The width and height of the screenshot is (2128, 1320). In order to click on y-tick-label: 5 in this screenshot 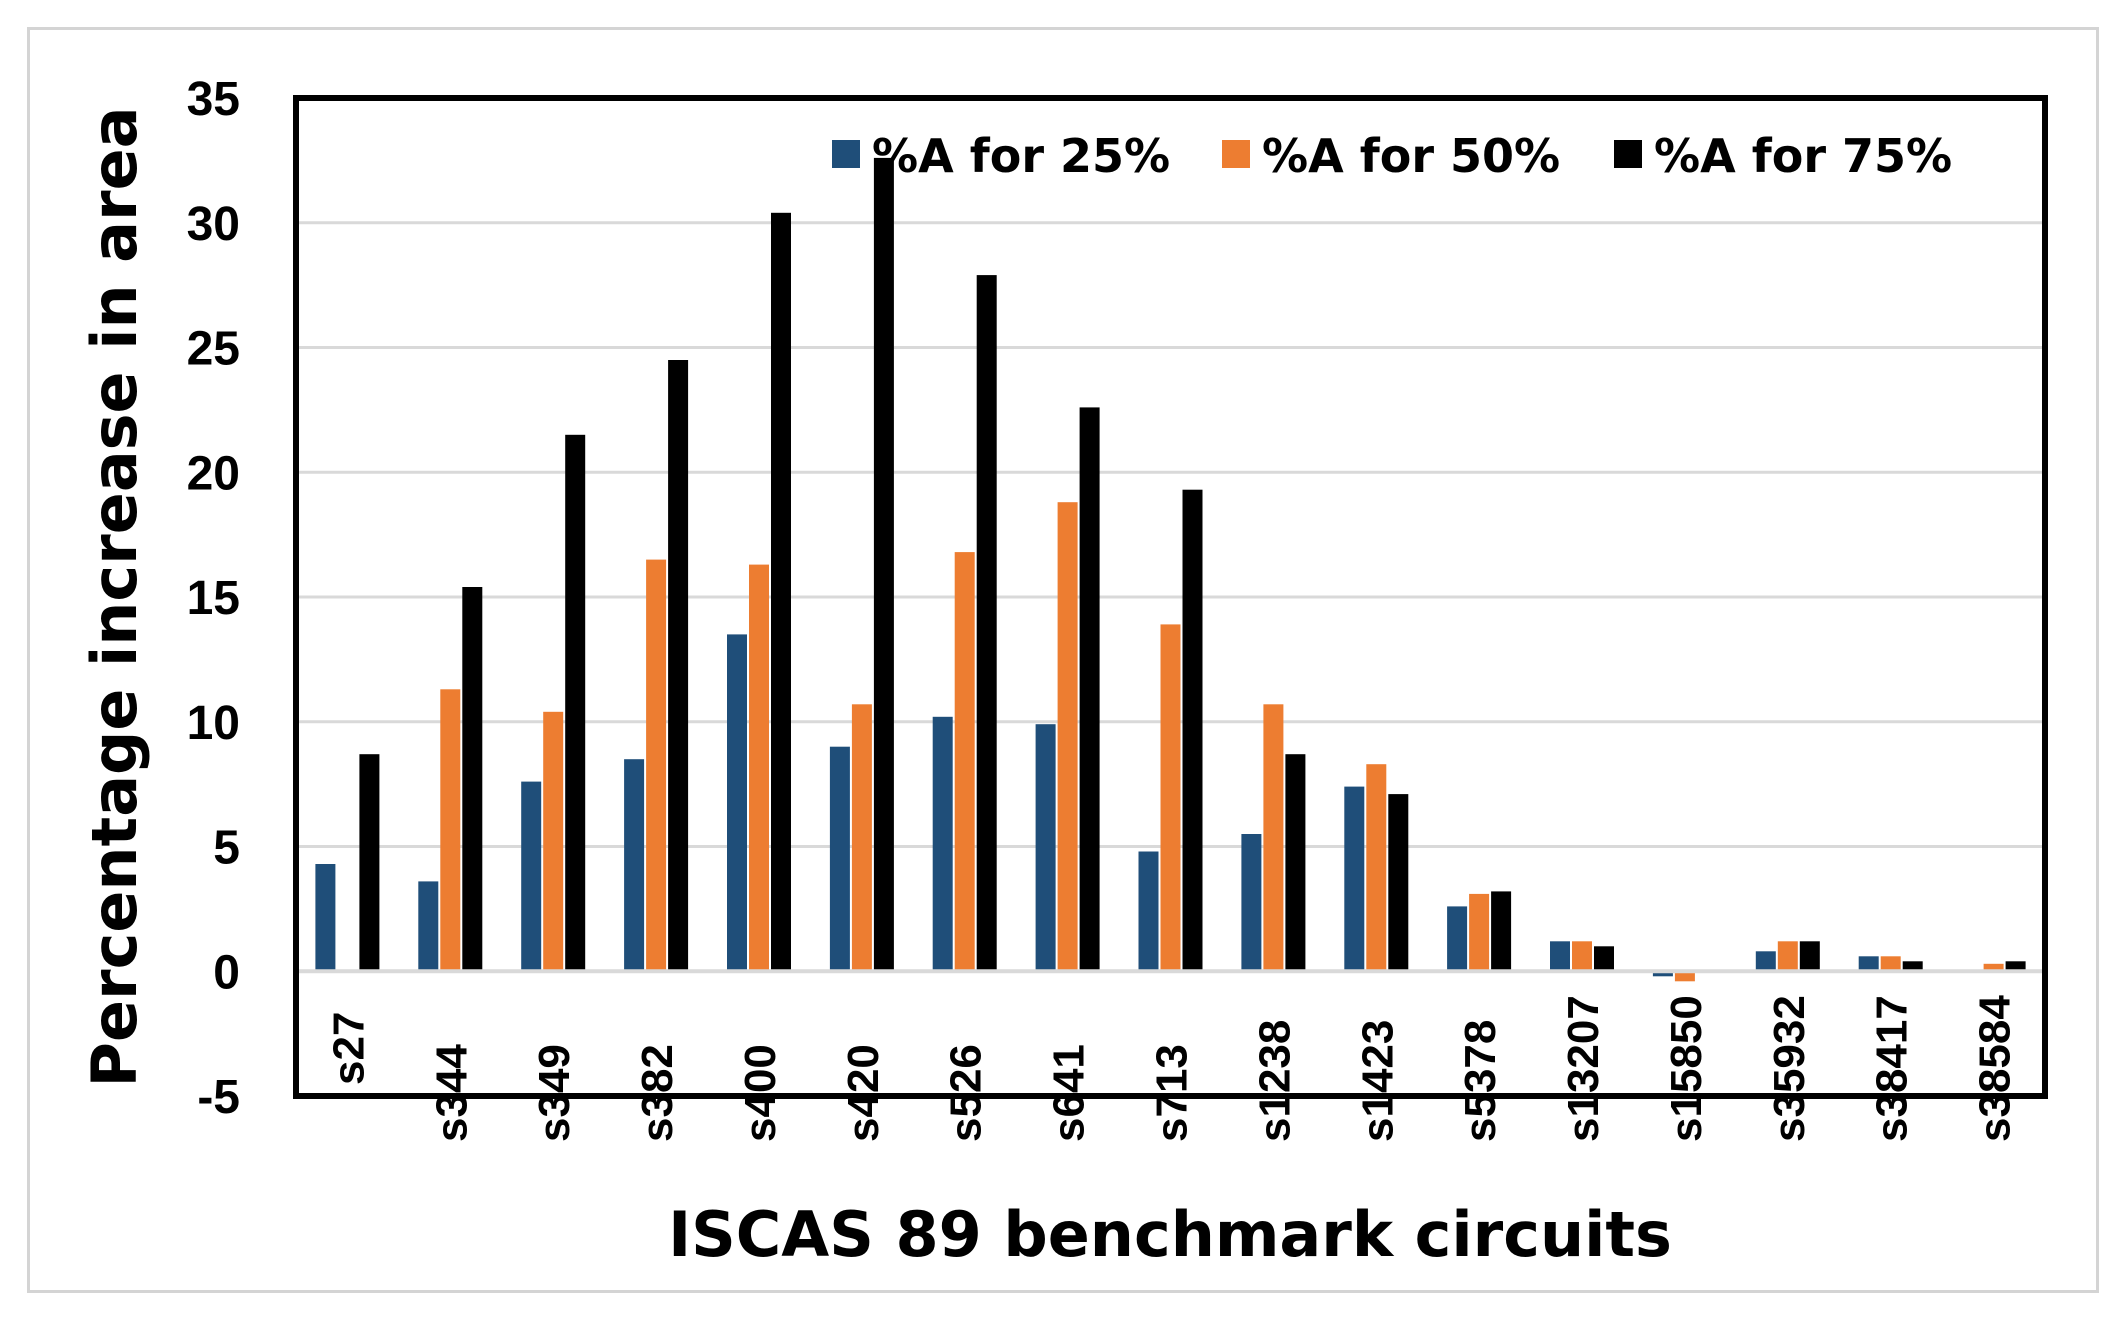, I will do `click(226, 848)`.